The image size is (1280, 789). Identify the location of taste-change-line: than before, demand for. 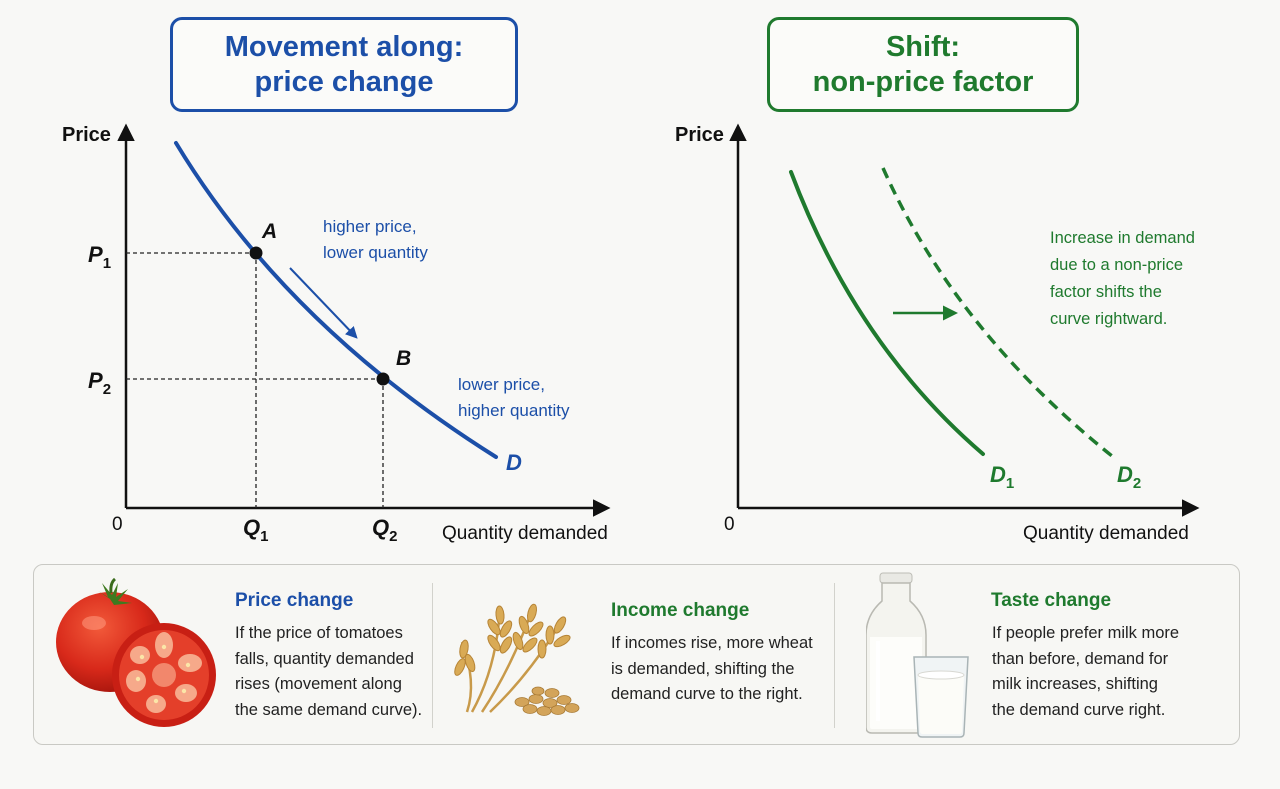
(1080, 658).